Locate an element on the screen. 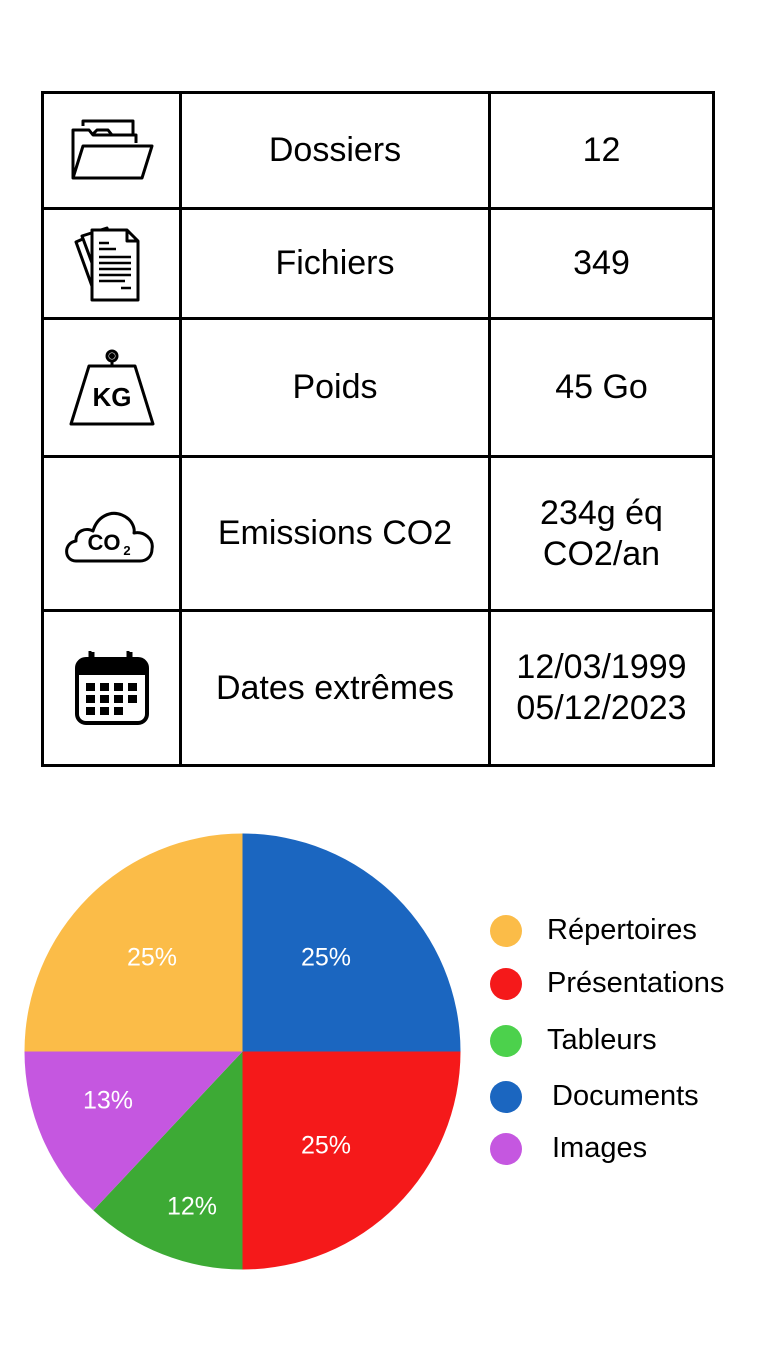  co2-cloud-icon: CO 2 is located at coordinates (111, 533).